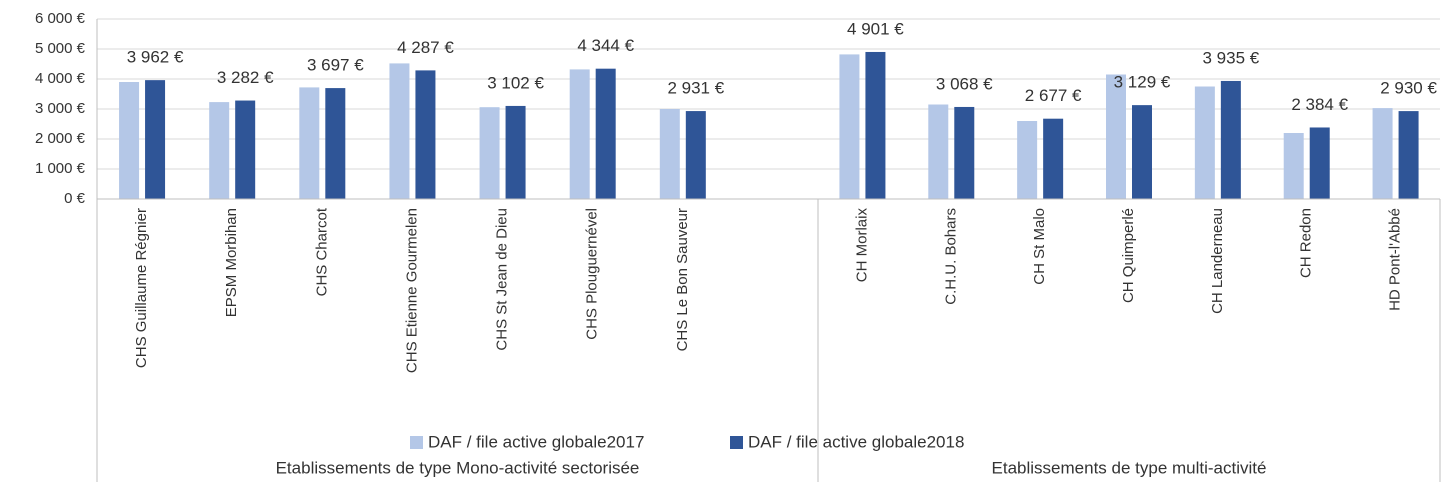  What do you see at coordinates (856, 441) in the screenshot?
I see `legend-label: DAF / file active globale2018` at bounding box center [856, 441].